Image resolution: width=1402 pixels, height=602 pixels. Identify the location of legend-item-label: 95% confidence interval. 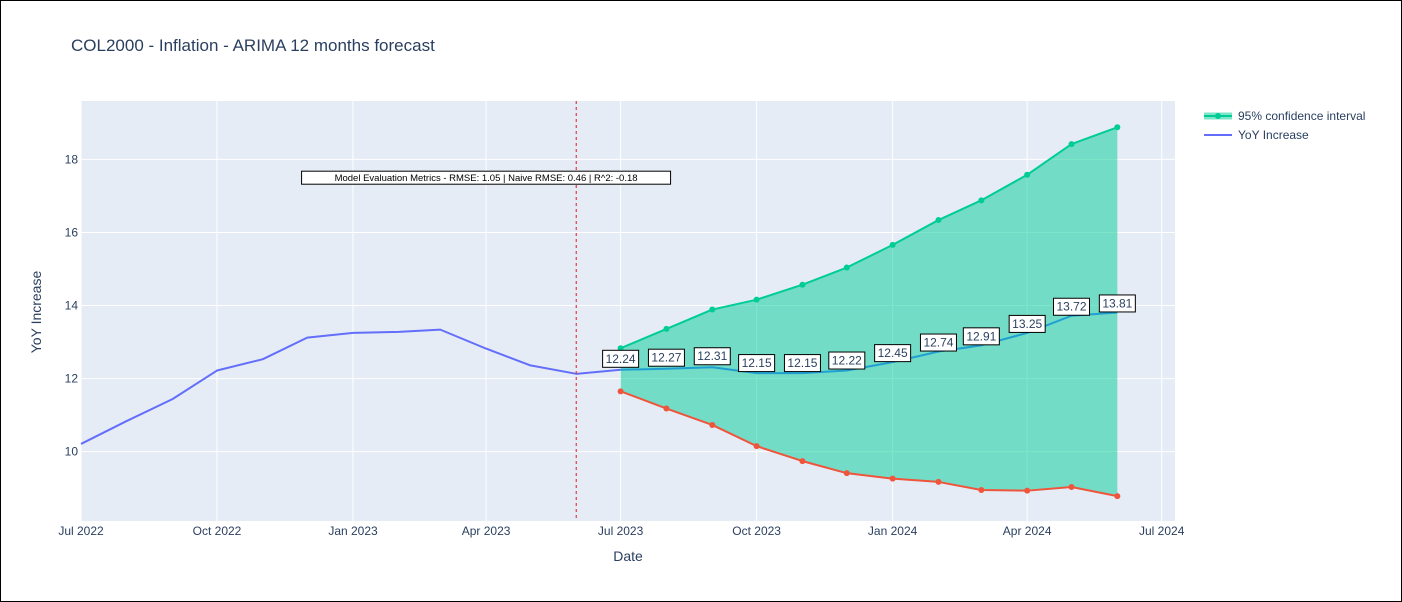
(1301, 116).